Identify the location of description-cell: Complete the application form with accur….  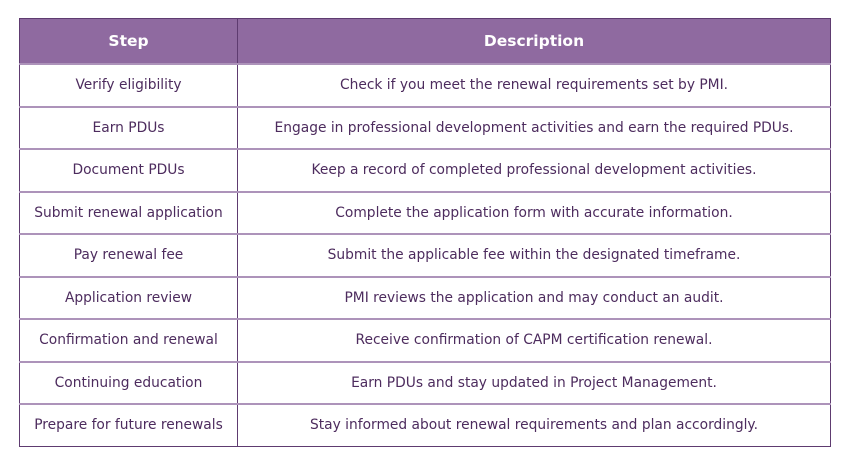
(534, 212).